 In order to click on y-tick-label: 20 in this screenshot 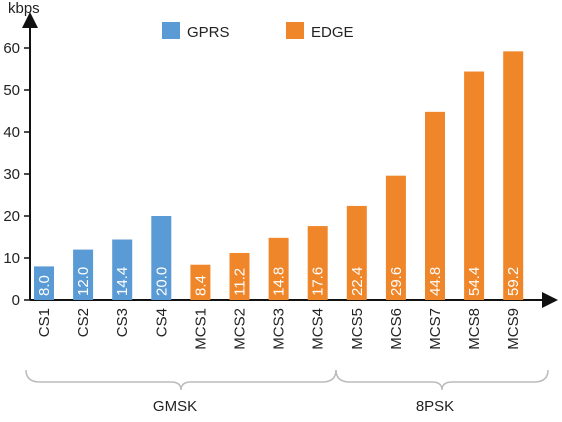, I will do `click(11, 216)`.